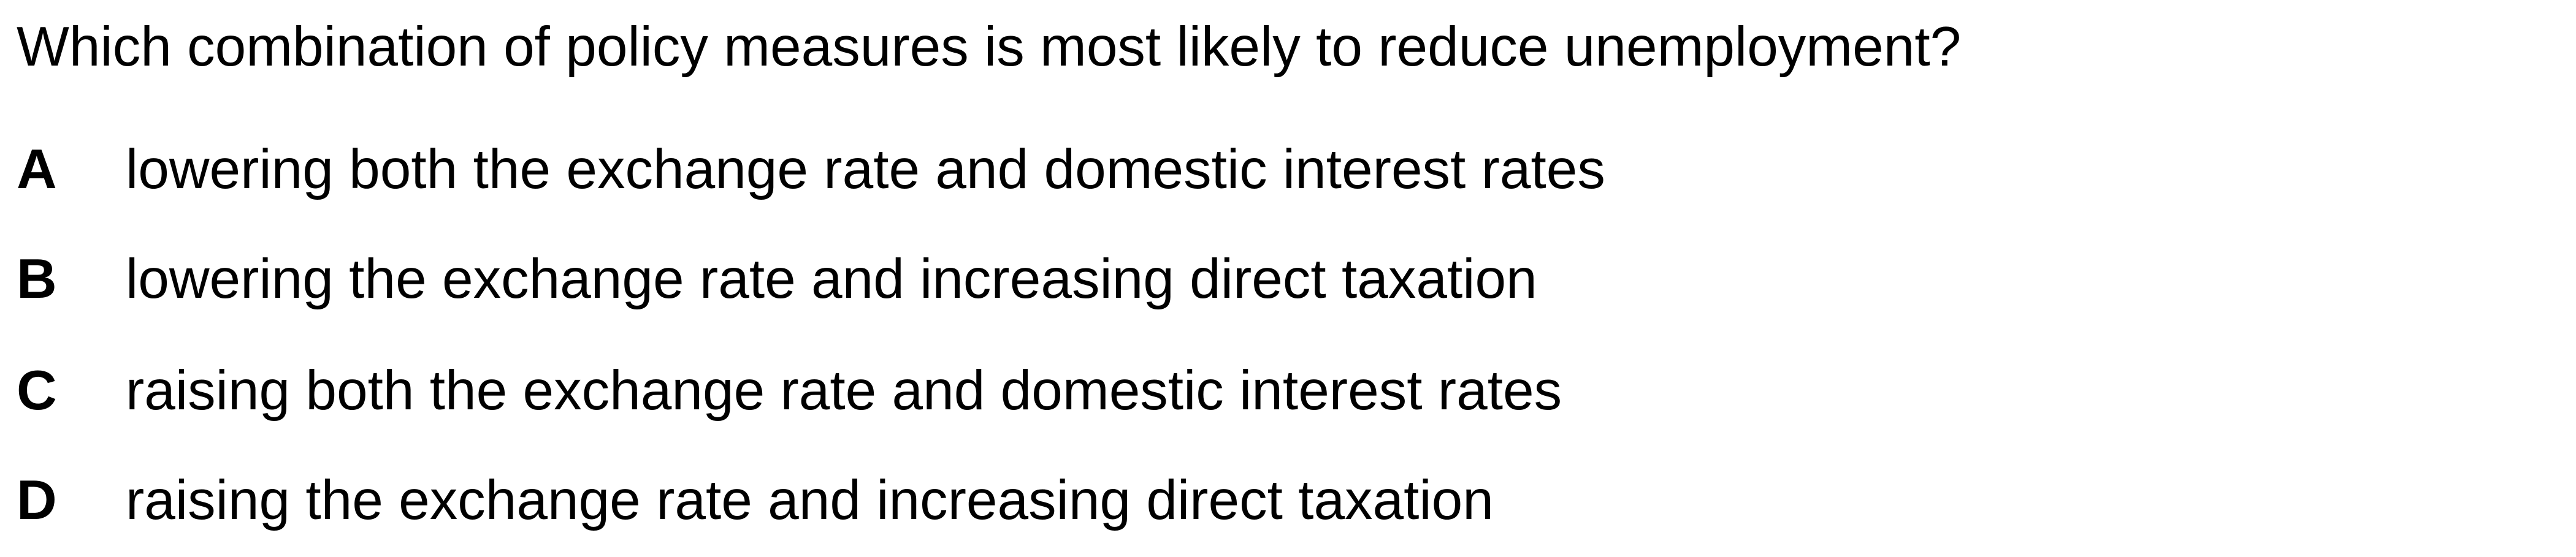 This screenshot has height=557, width=2576. What do you see at coordinates (37, 279) in the screenshot?
I see `option-letter: B` at bounding box center [37, 279].